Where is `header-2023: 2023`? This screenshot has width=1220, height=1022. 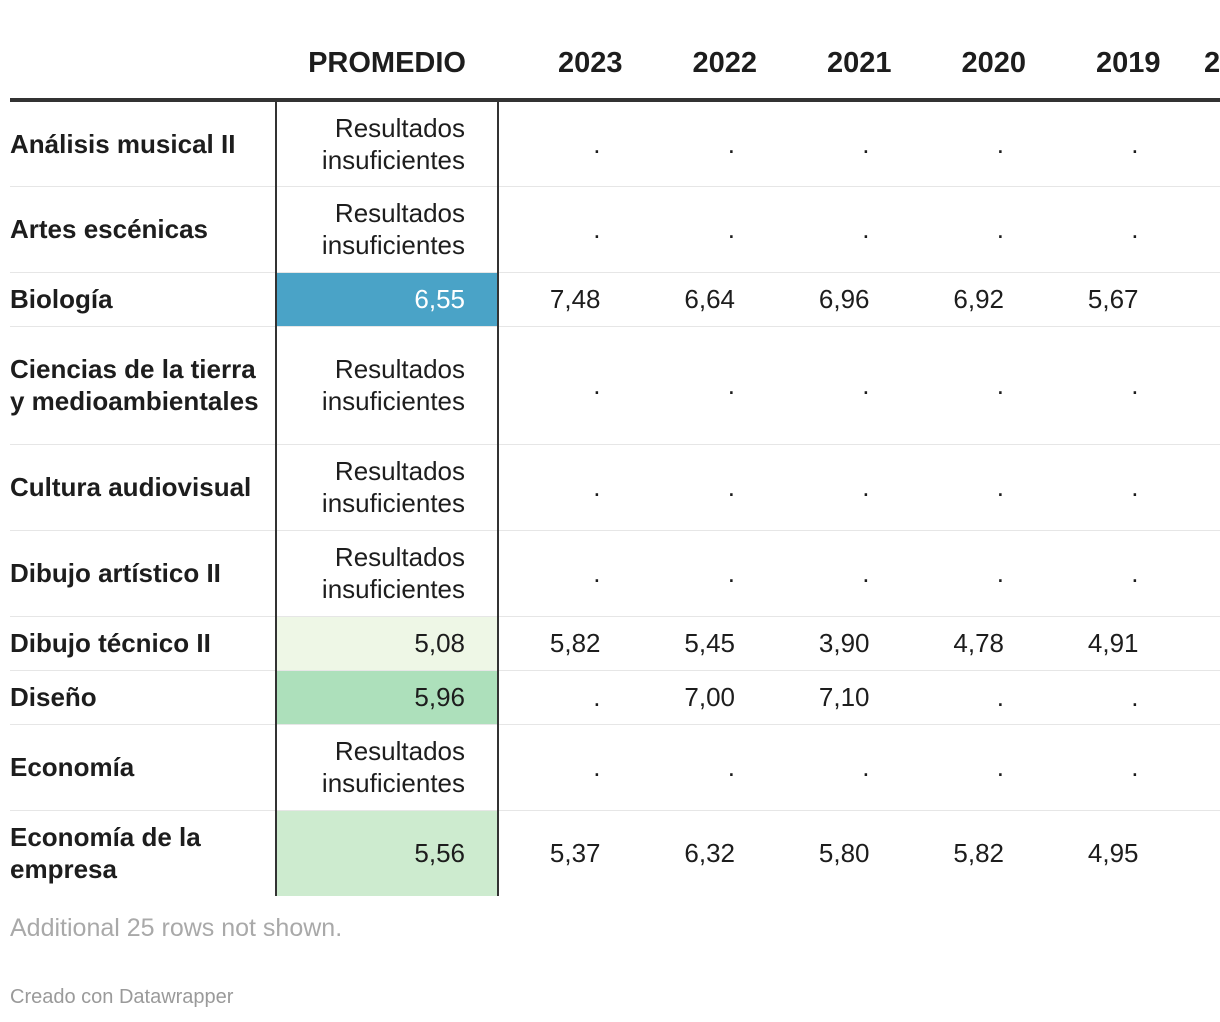 header-2023: 2023 is located at coordinates (565, 51).